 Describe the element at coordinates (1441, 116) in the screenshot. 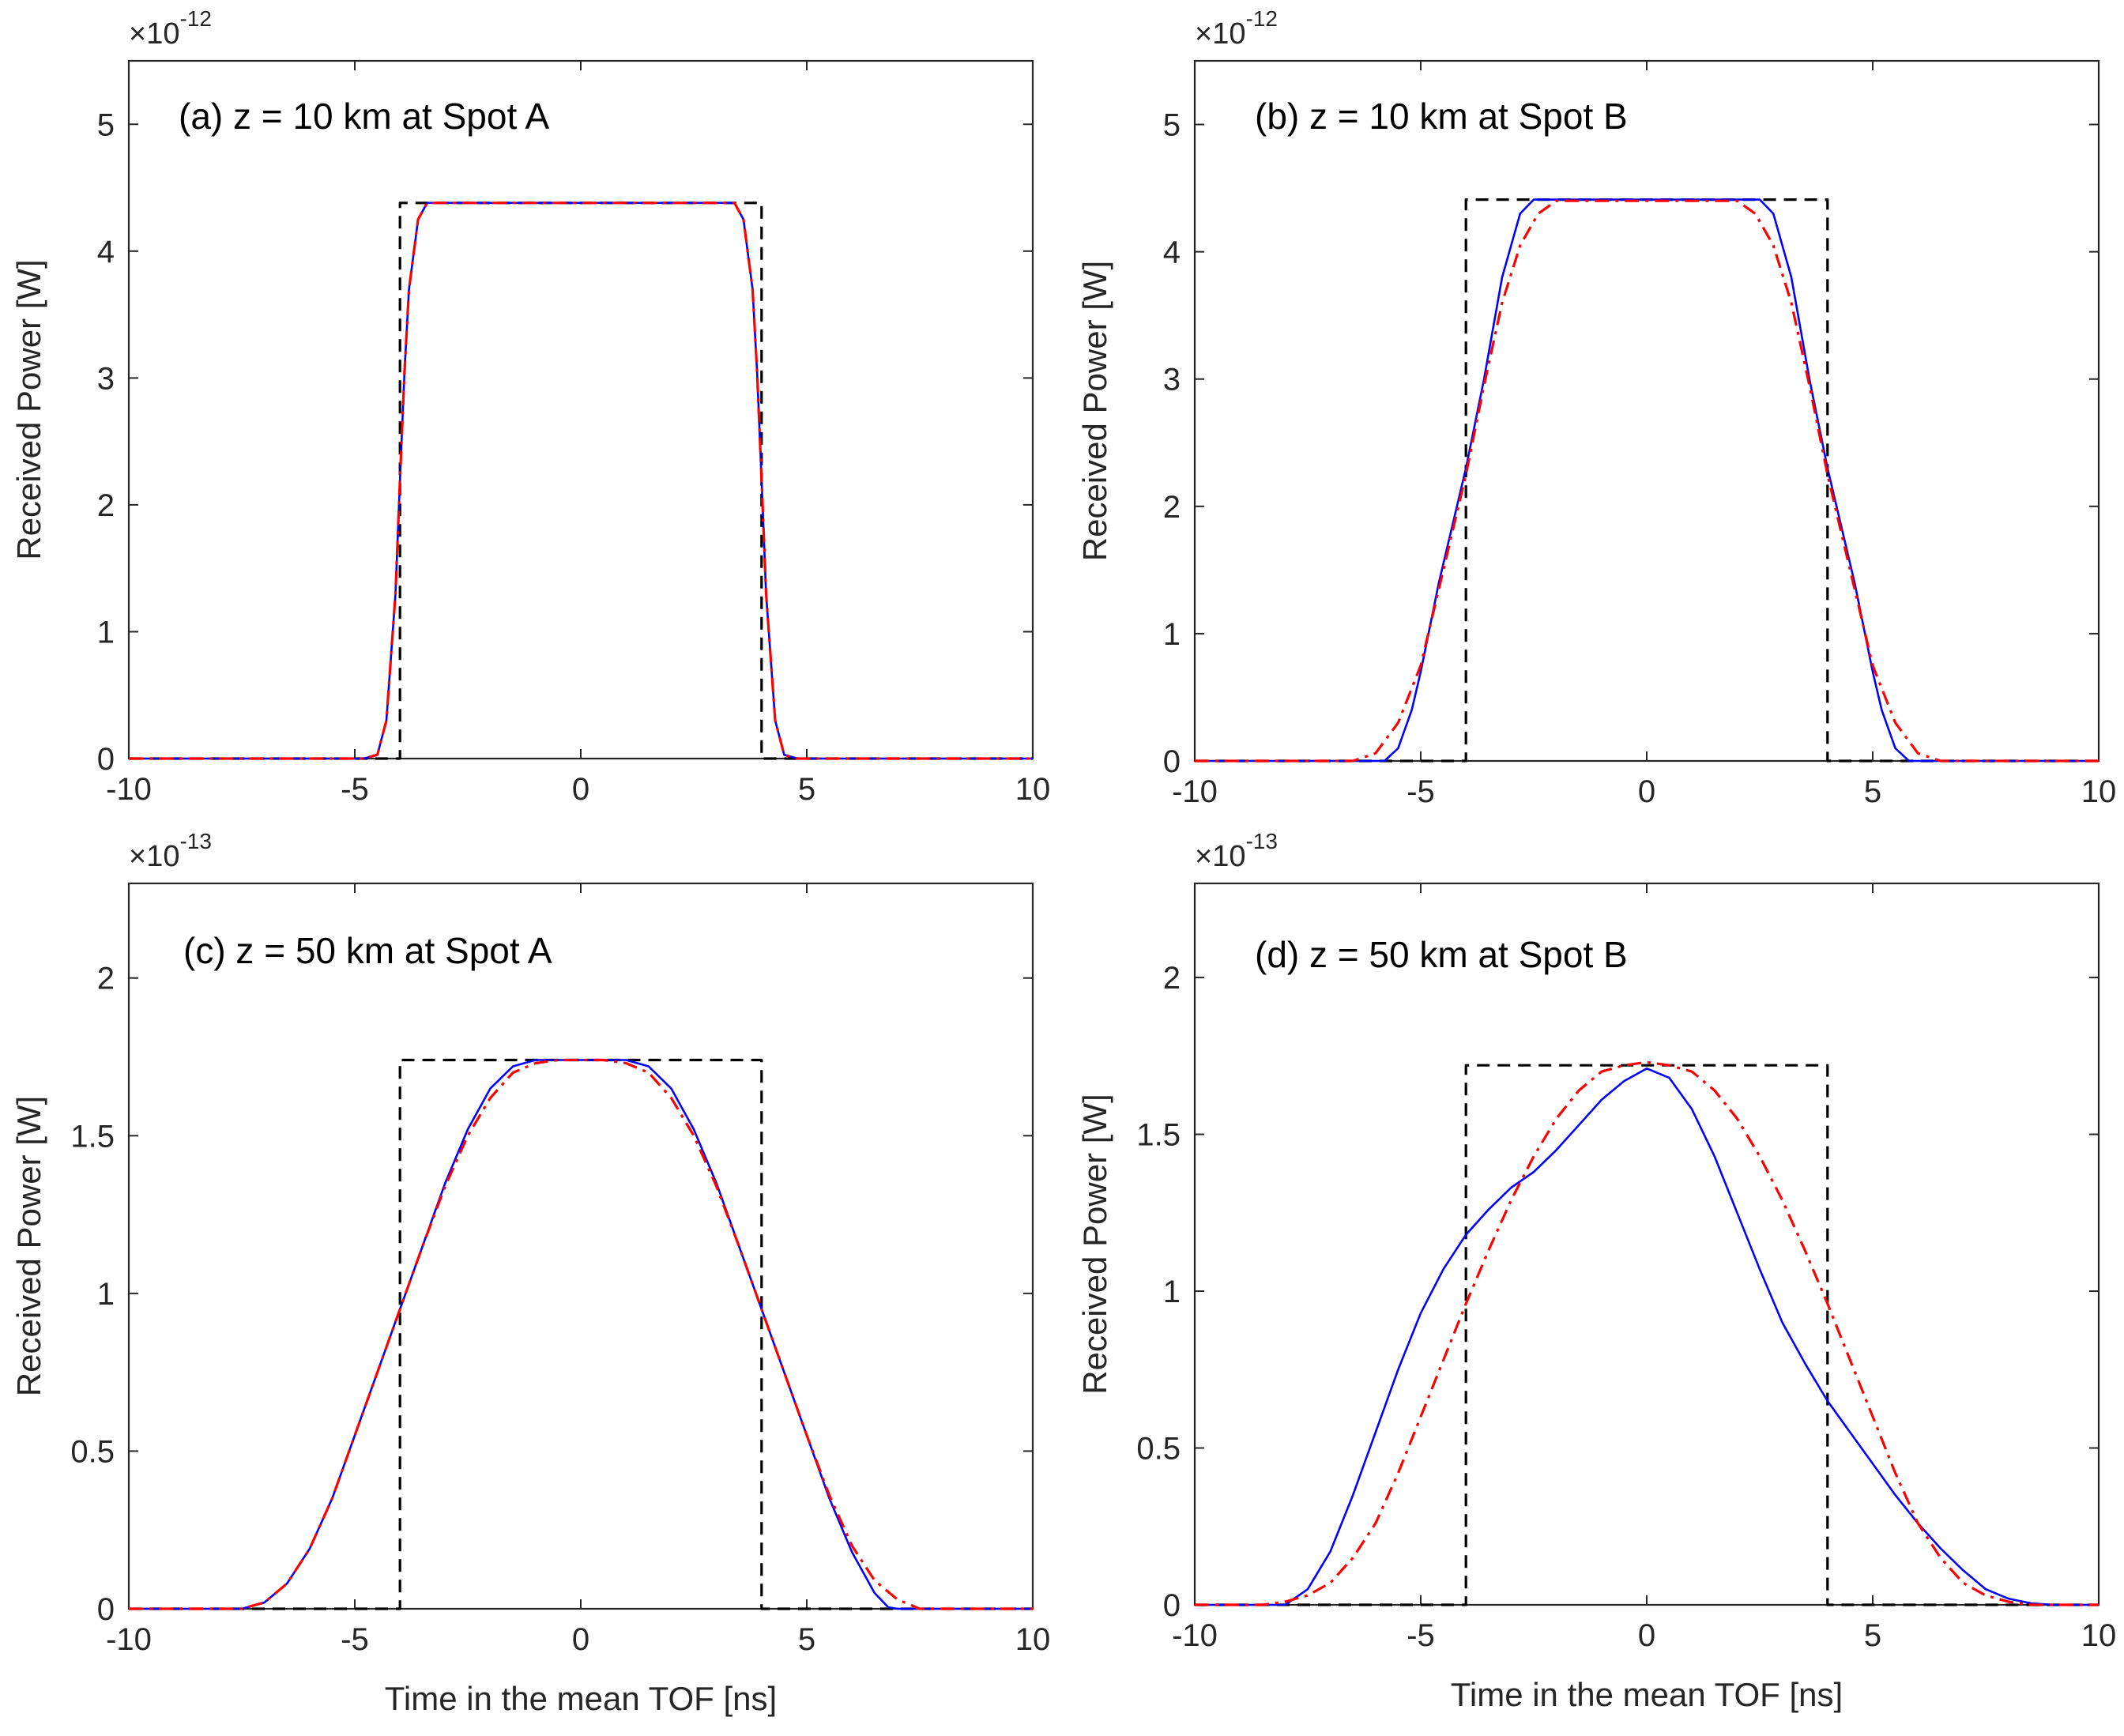

I see `panel-title: (b) z = 10 km at Spot B` at that location.